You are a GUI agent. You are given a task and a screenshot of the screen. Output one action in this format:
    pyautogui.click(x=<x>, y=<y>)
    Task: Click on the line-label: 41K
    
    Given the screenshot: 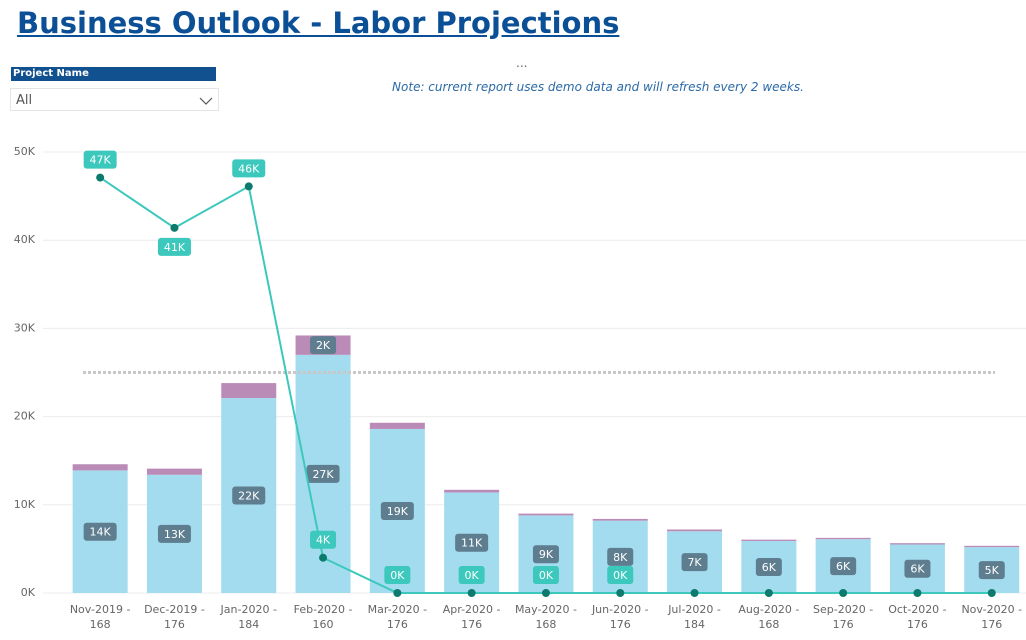 What is the action you would take?
    pyautogui.click(x=175, y=247)
    